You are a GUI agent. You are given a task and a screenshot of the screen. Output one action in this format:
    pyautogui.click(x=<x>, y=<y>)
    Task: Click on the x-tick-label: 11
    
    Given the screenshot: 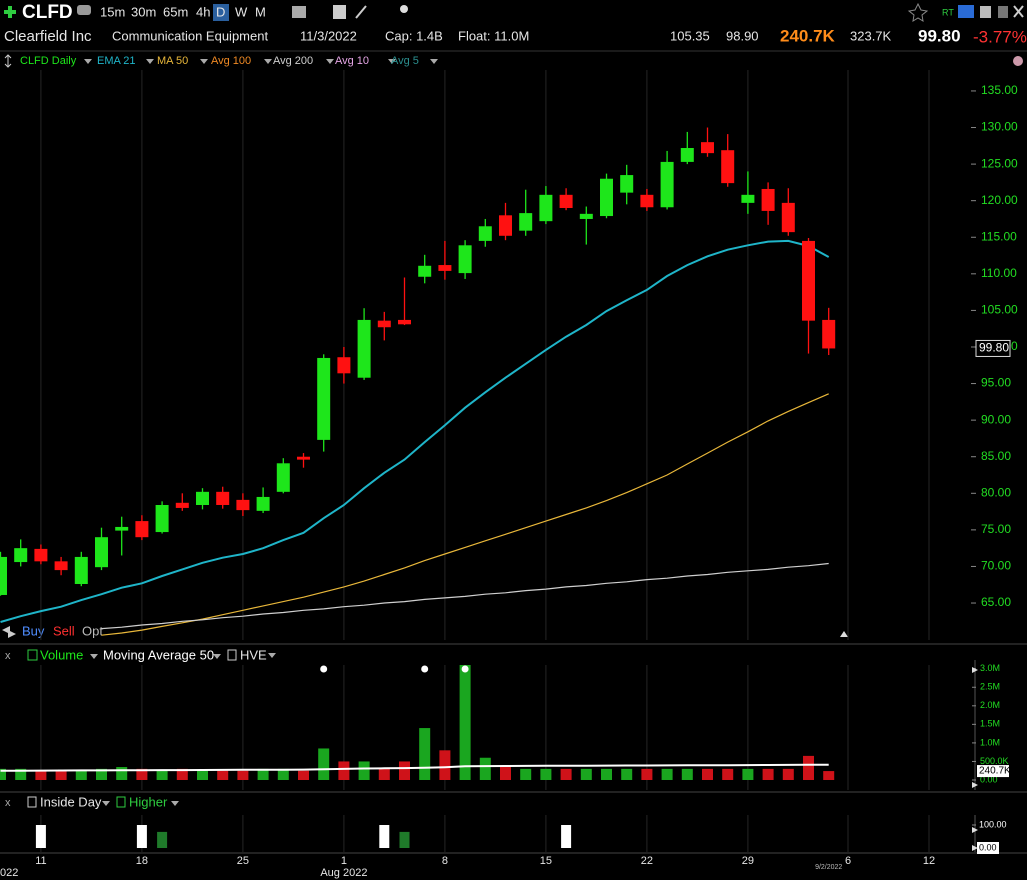 What is the action you would take?
    pyautogui.click(x=40, y=861)
    